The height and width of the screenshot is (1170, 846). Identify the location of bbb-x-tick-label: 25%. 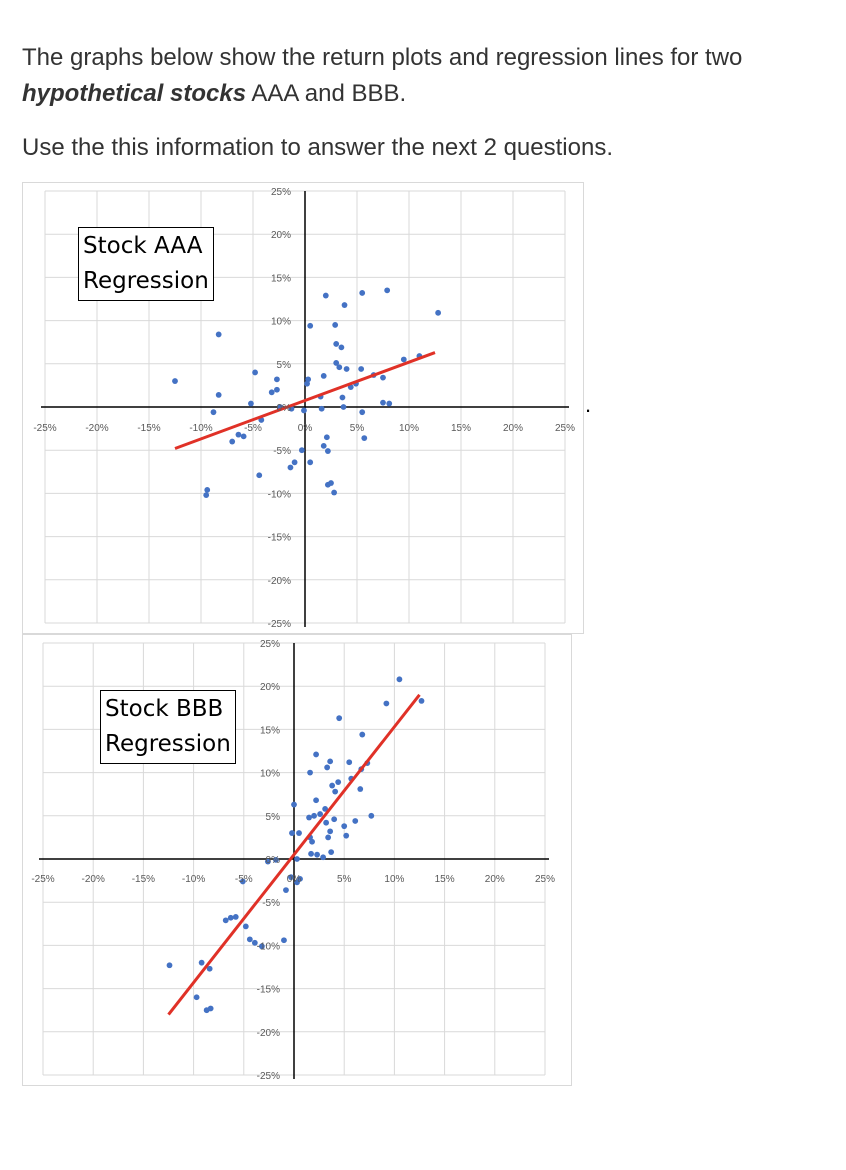
(545, 879).